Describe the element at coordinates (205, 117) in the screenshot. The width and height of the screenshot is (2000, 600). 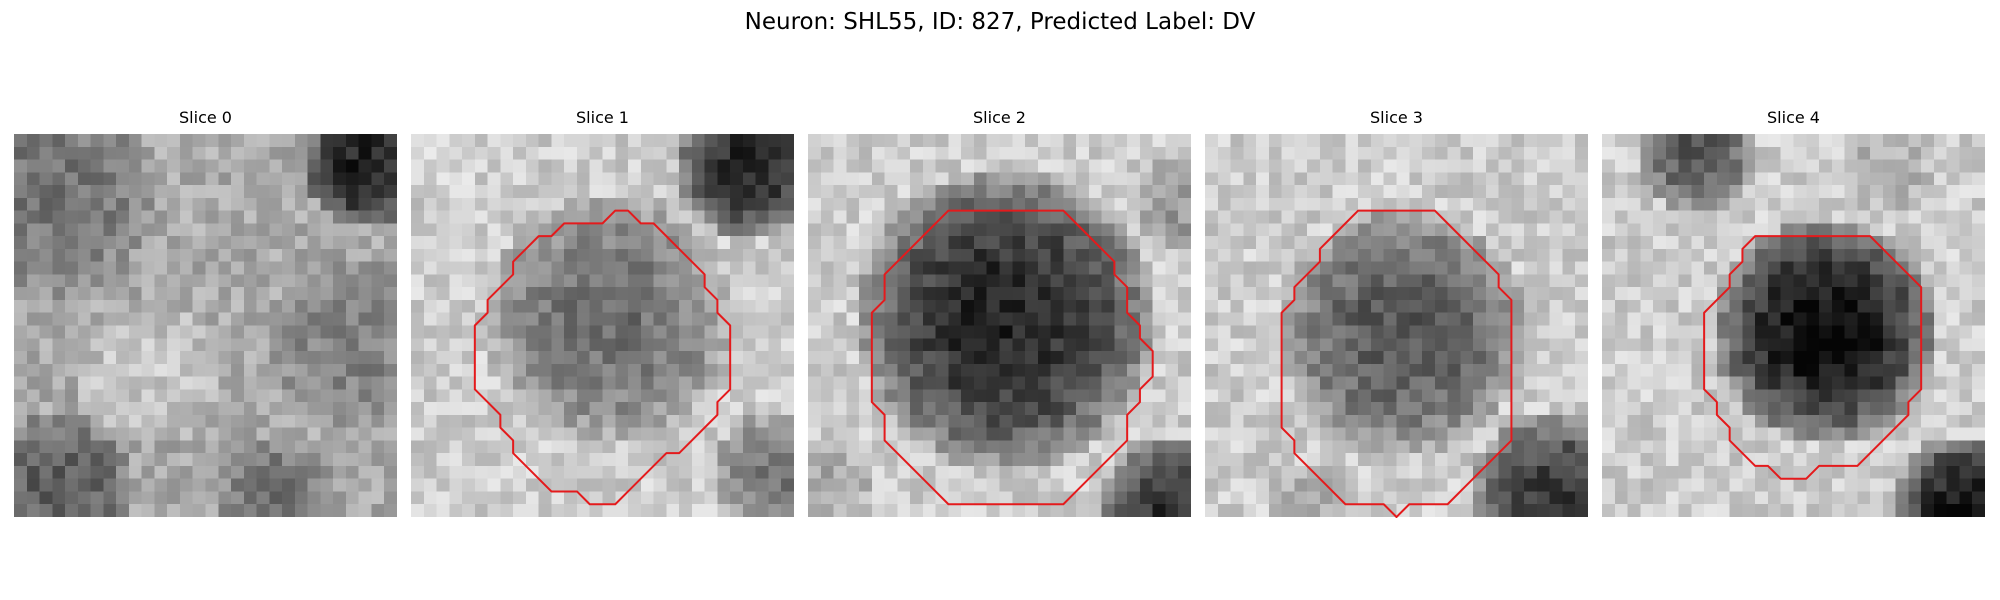
I see `slice-title: Slice 0` at that location.